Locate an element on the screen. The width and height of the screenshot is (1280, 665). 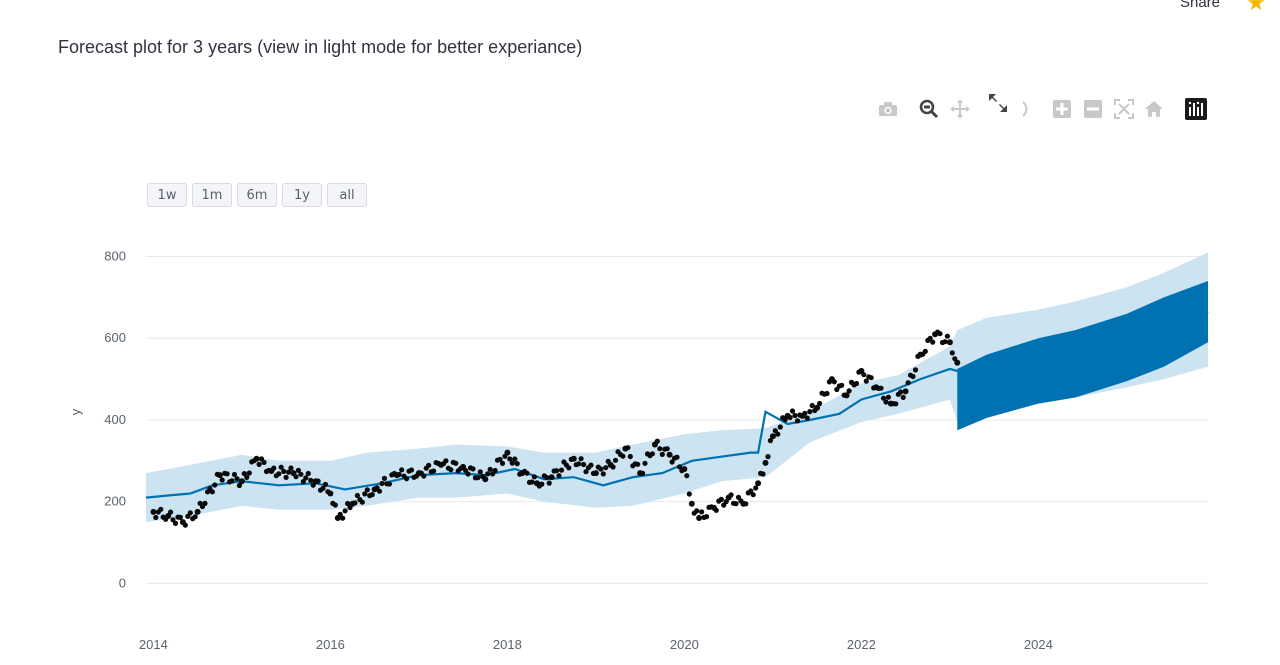
y-tick-label: 200 is located at coordinates (115, 501).